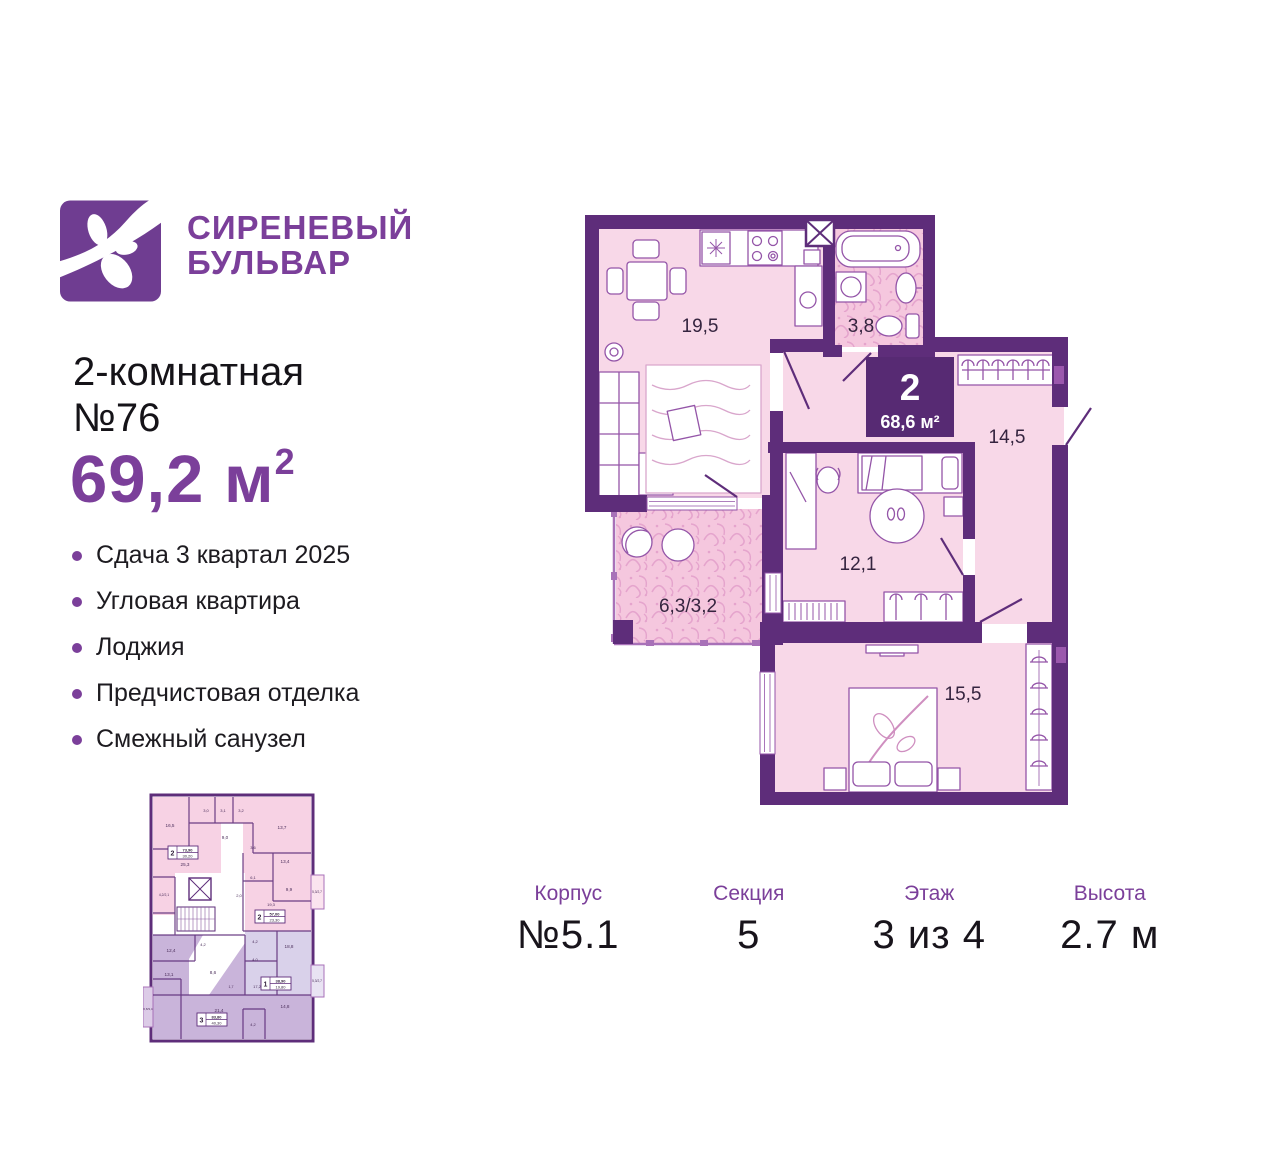 The image size is (1280, 1160). What do you see at coordinates (249, 479) in the screenshot?
I see `area-unit: м` at bounding box center [249, 479].